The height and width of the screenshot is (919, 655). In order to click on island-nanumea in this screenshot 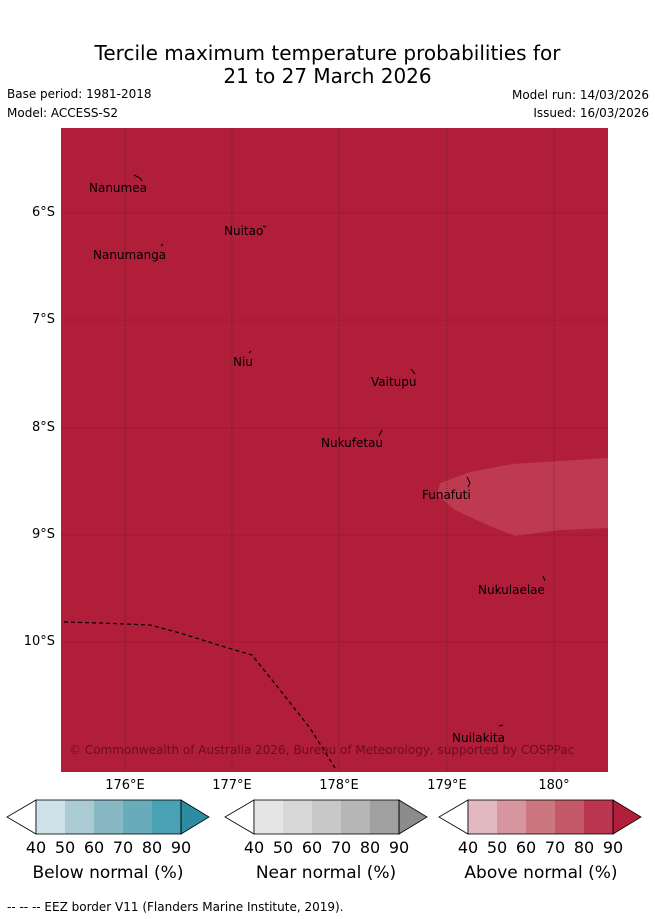, I will do `click(138, 178)`.